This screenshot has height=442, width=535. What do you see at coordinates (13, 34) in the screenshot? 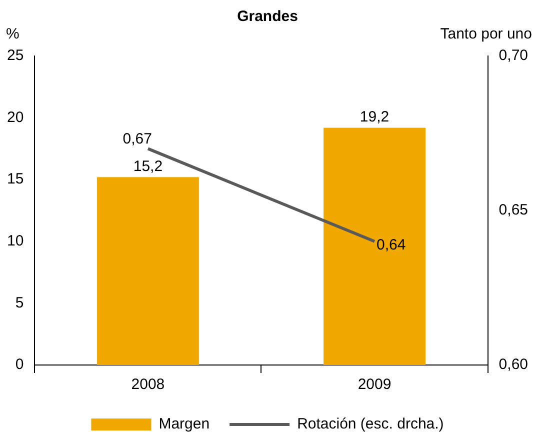
I see `y-axis-title: %` at bounding box center [13, 34].